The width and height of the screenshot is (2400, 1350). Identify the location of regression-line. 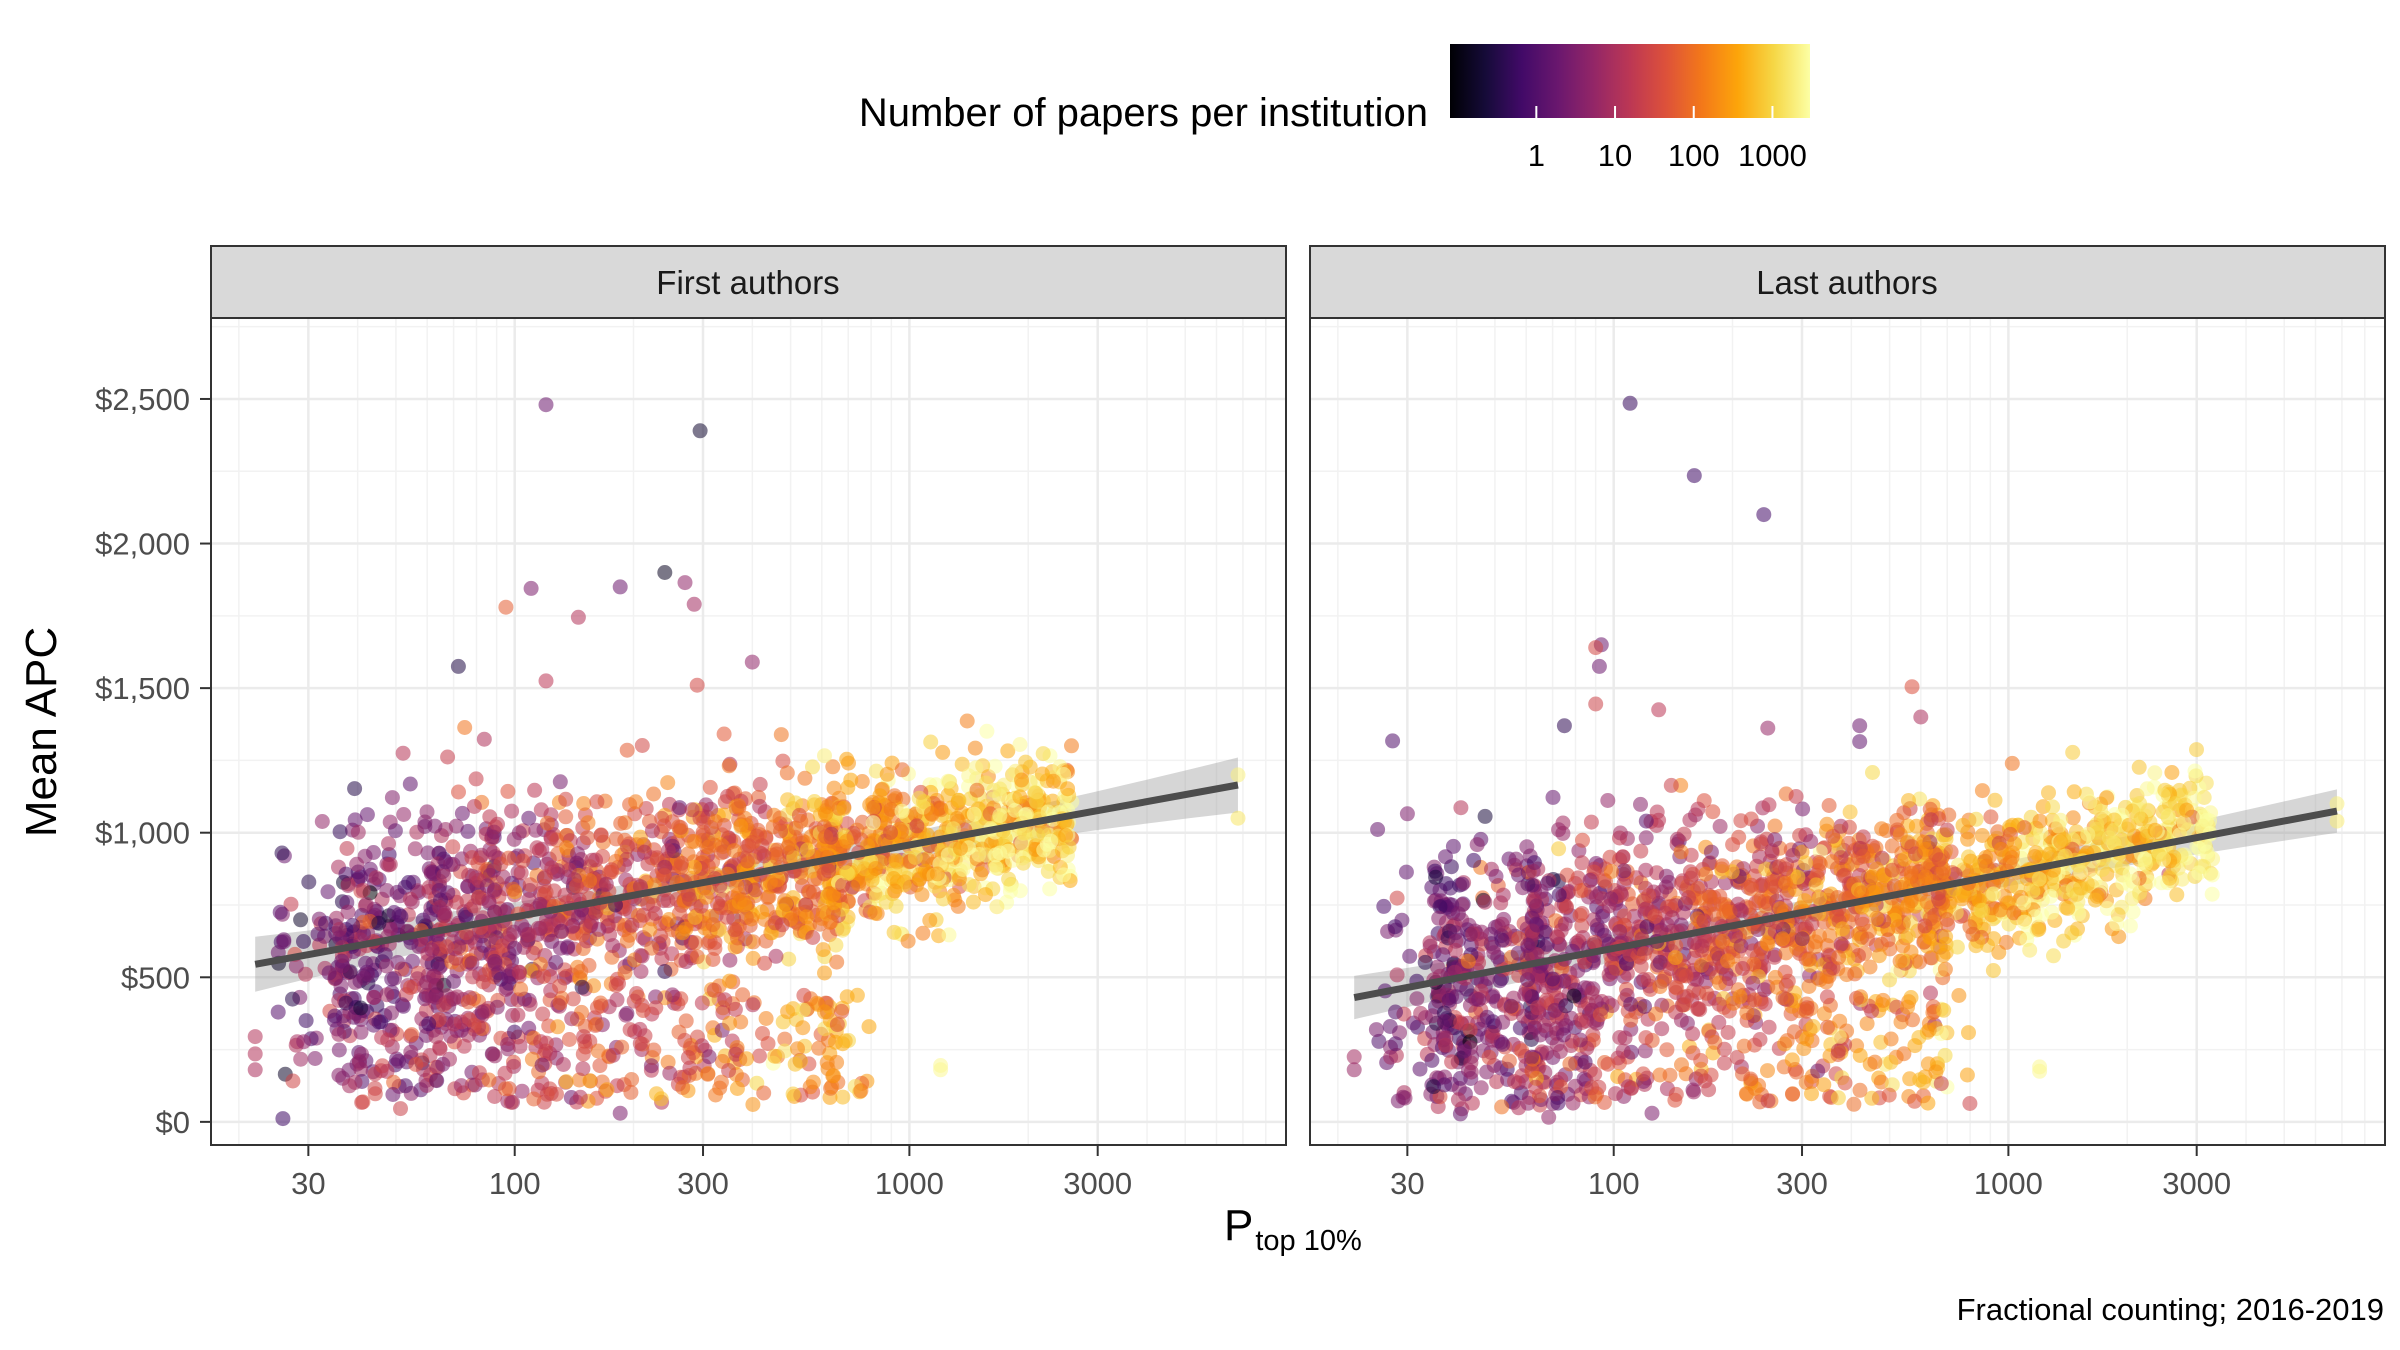
(746, 874).